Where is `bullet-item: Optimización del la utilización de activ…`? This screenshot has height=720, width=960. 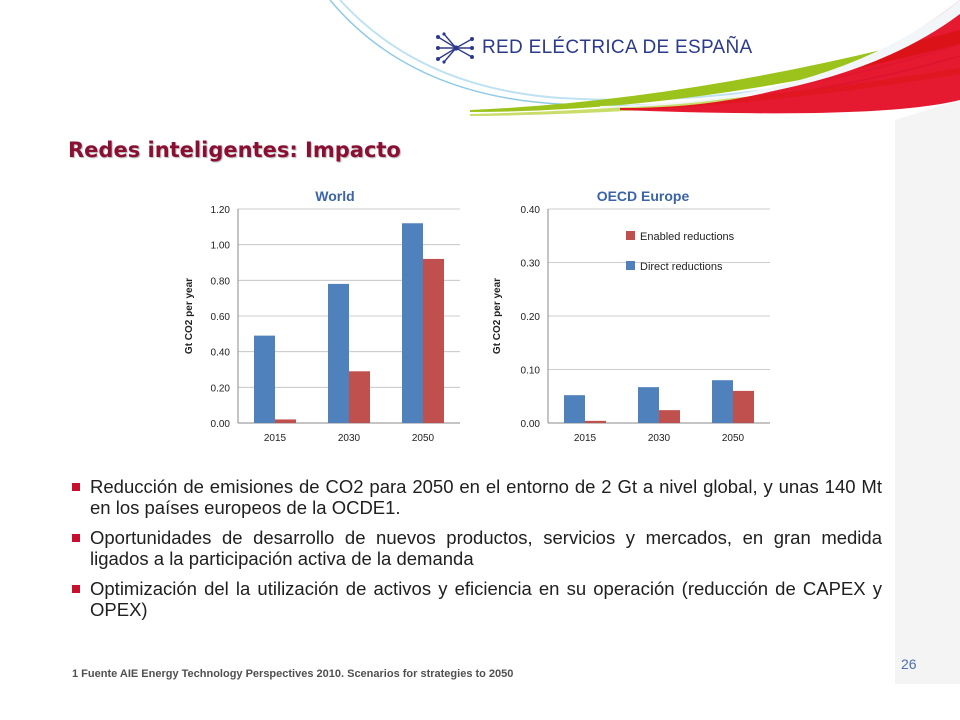 bullet-item: Optimización del la utilización de activ… is located at coordinates (477, 599).